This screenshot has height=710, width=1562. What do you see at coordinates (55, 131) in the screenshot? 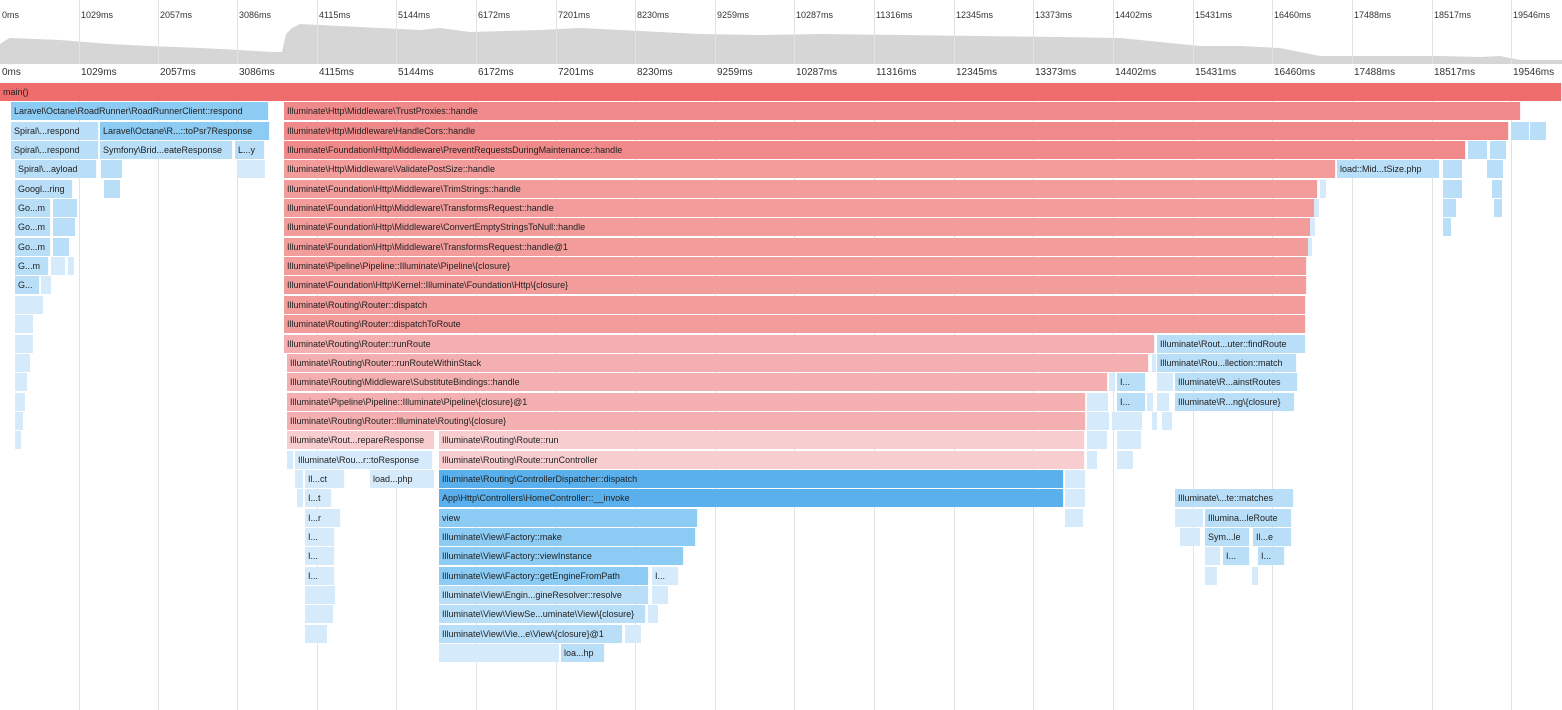
I see `flame-frame: Spiral\...respond` at bounding box center [55, 131].